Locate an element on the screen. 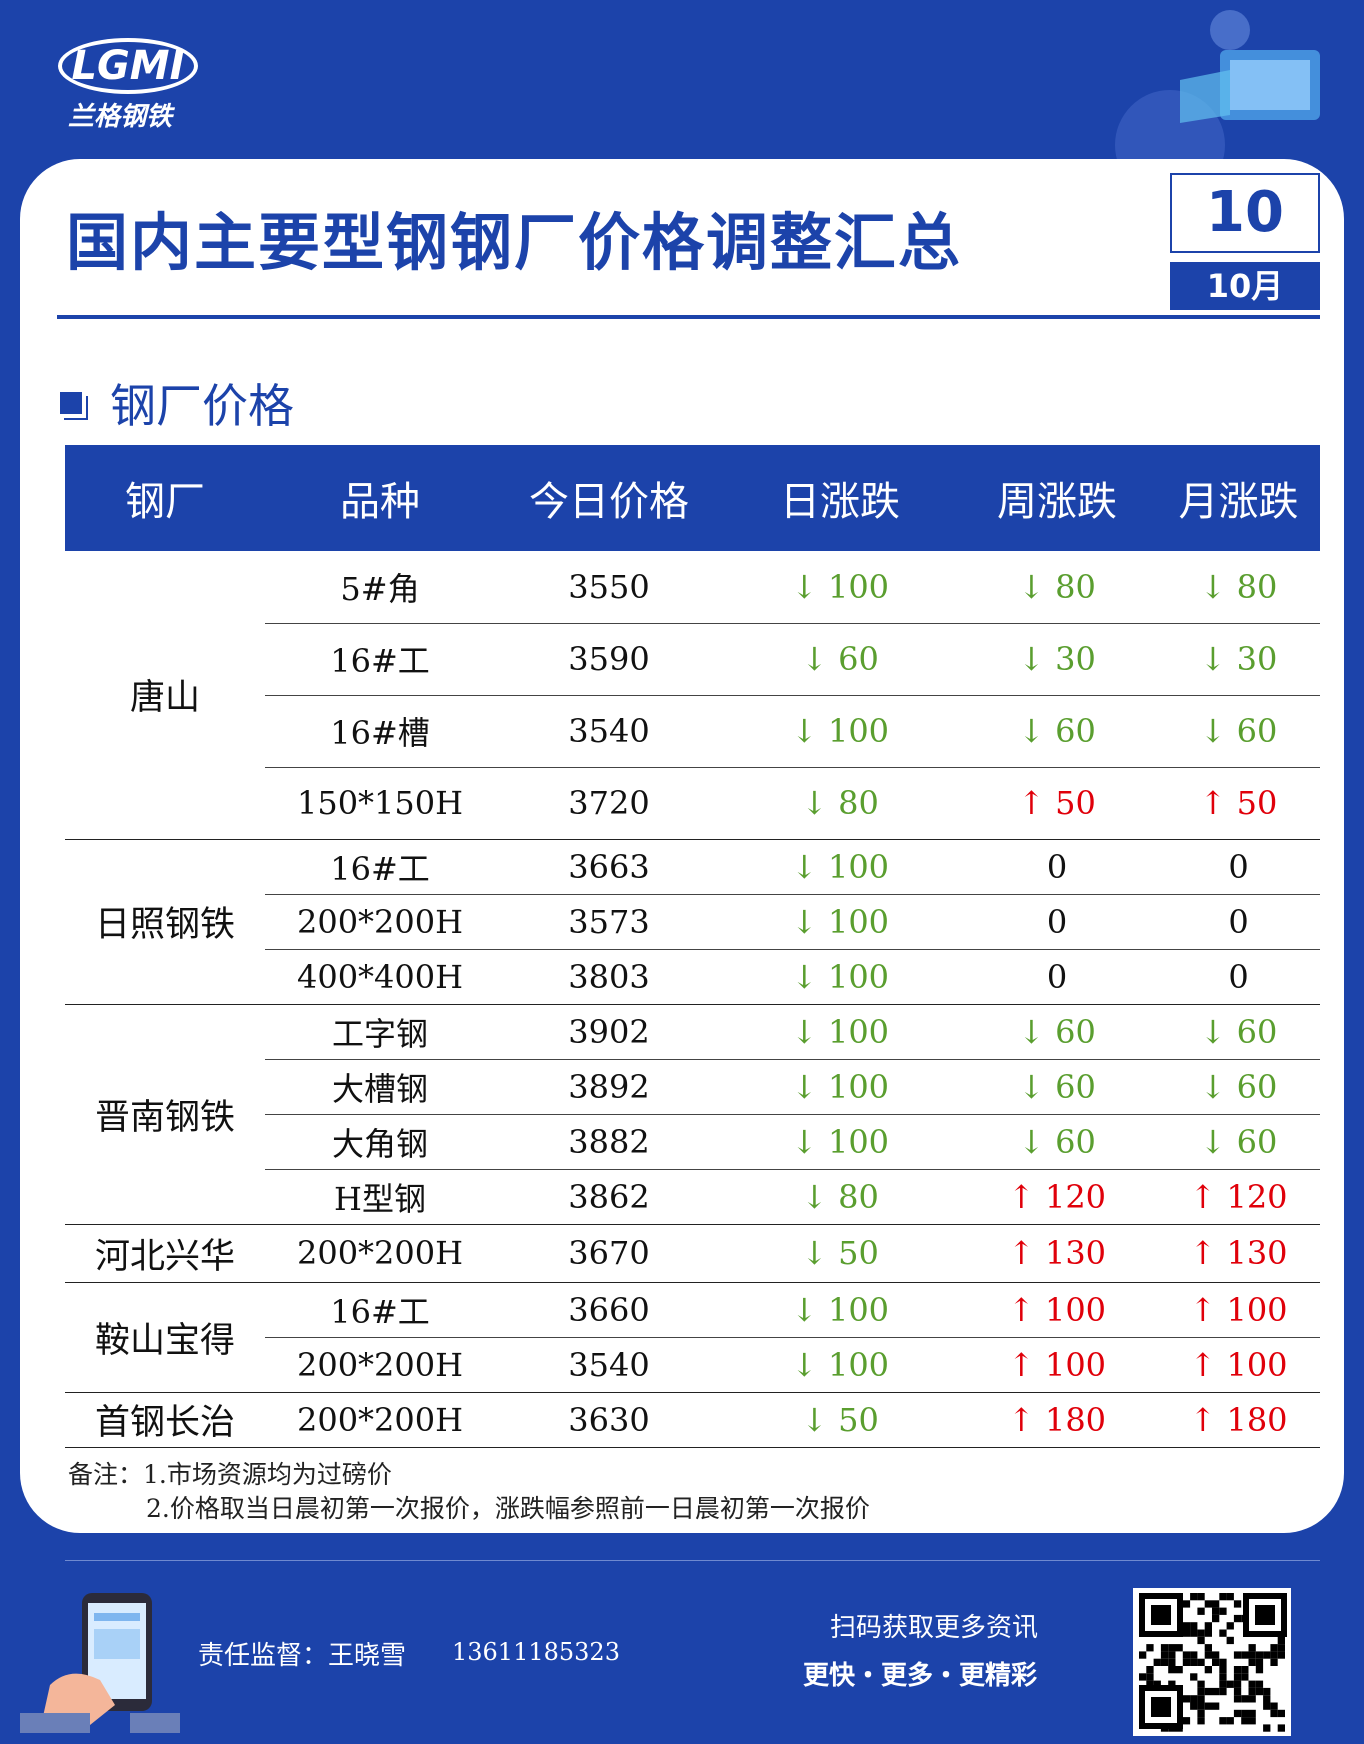 Image resolution: width=1364 pixels, height=1744 pixels. price: 3573 is located at coordinates (609, 922).